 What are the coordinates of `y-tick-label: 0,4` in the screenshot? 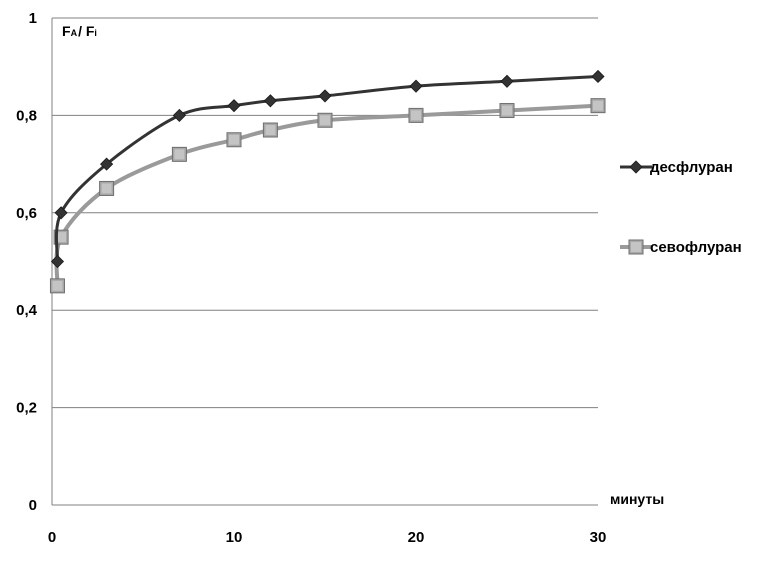 It's located at (27, 310).